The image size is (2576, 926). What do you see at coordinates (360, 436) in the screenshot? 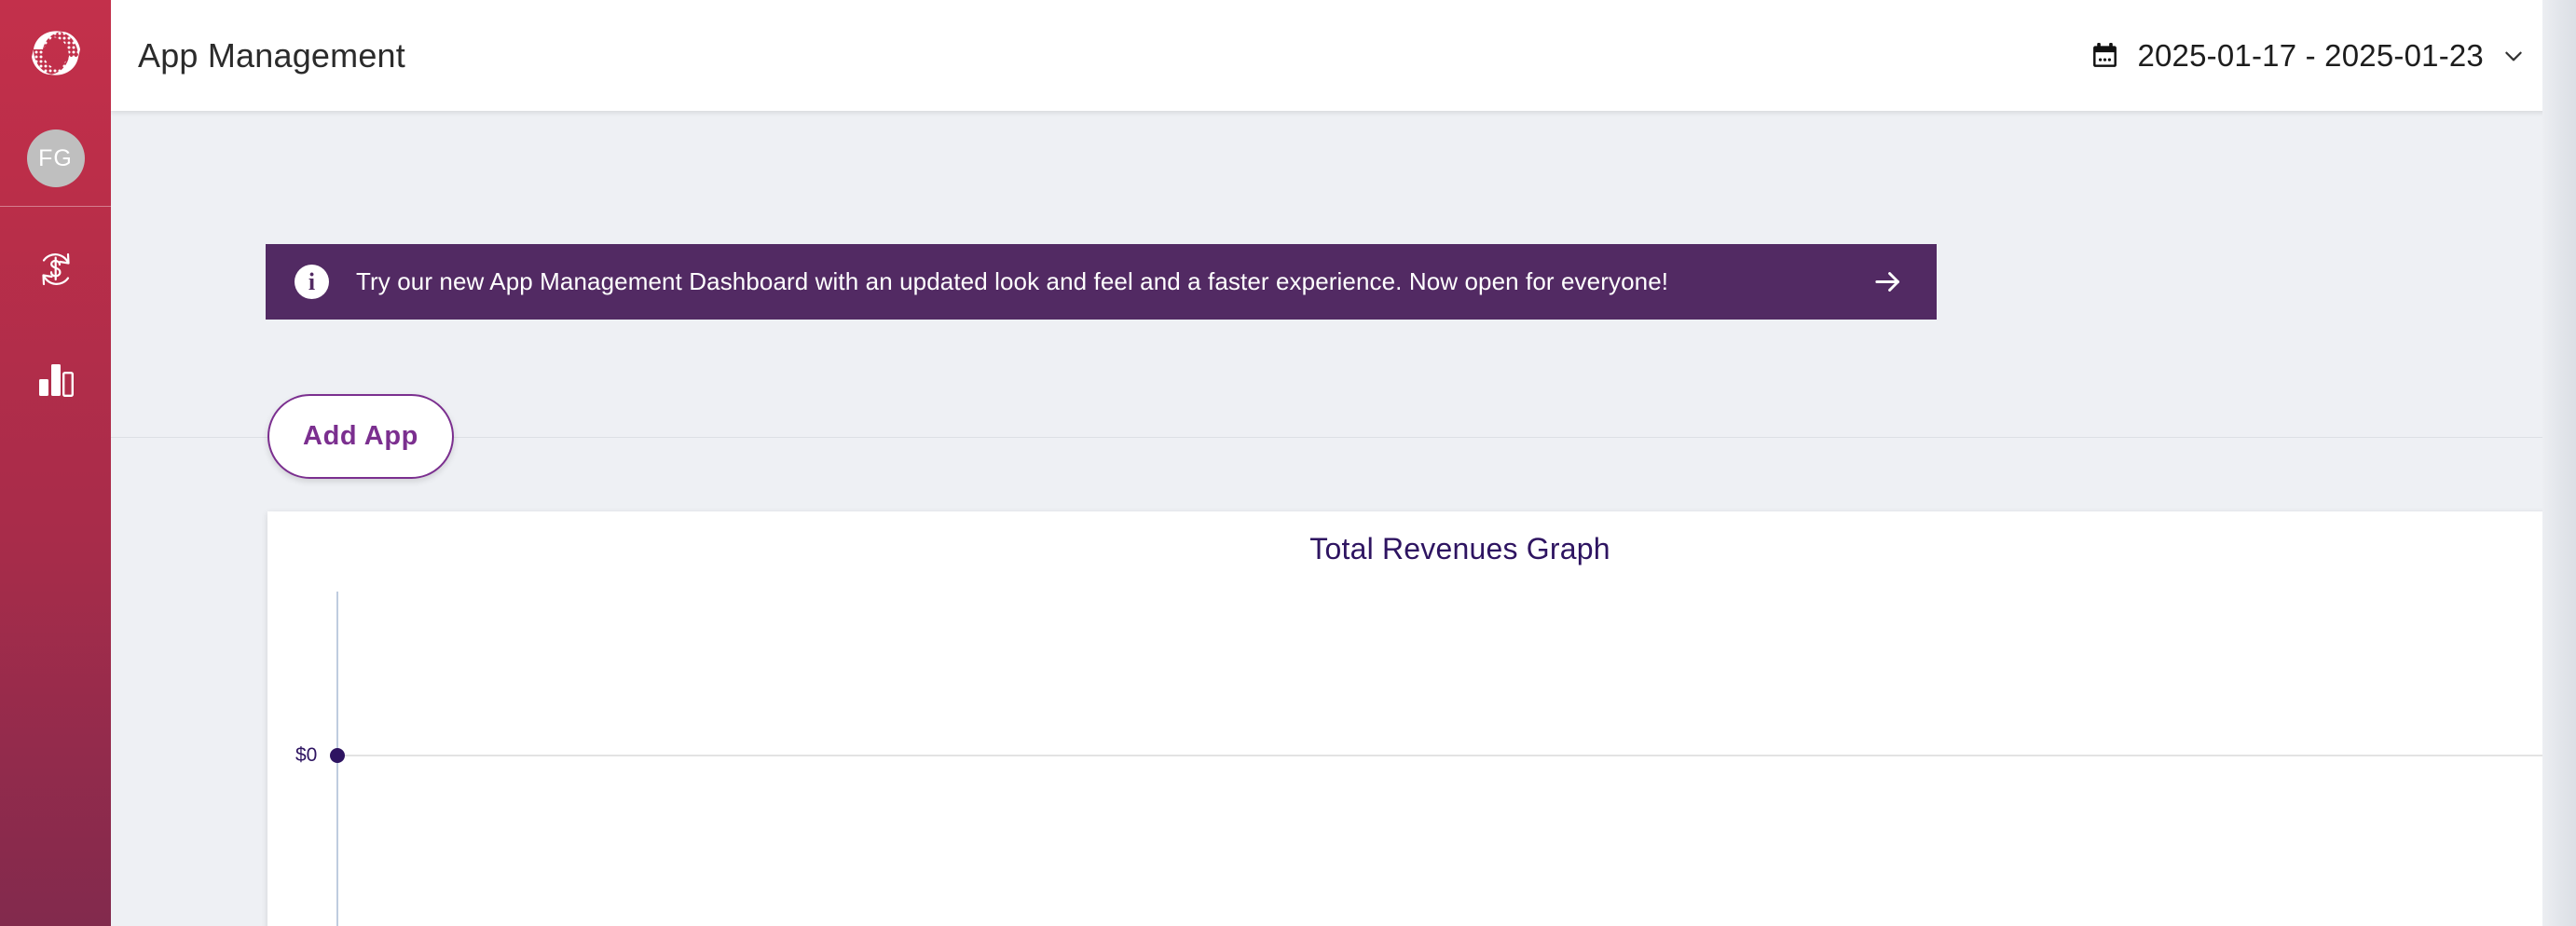
I see `add-app-button: Add App` at bounding box center [360, 436].